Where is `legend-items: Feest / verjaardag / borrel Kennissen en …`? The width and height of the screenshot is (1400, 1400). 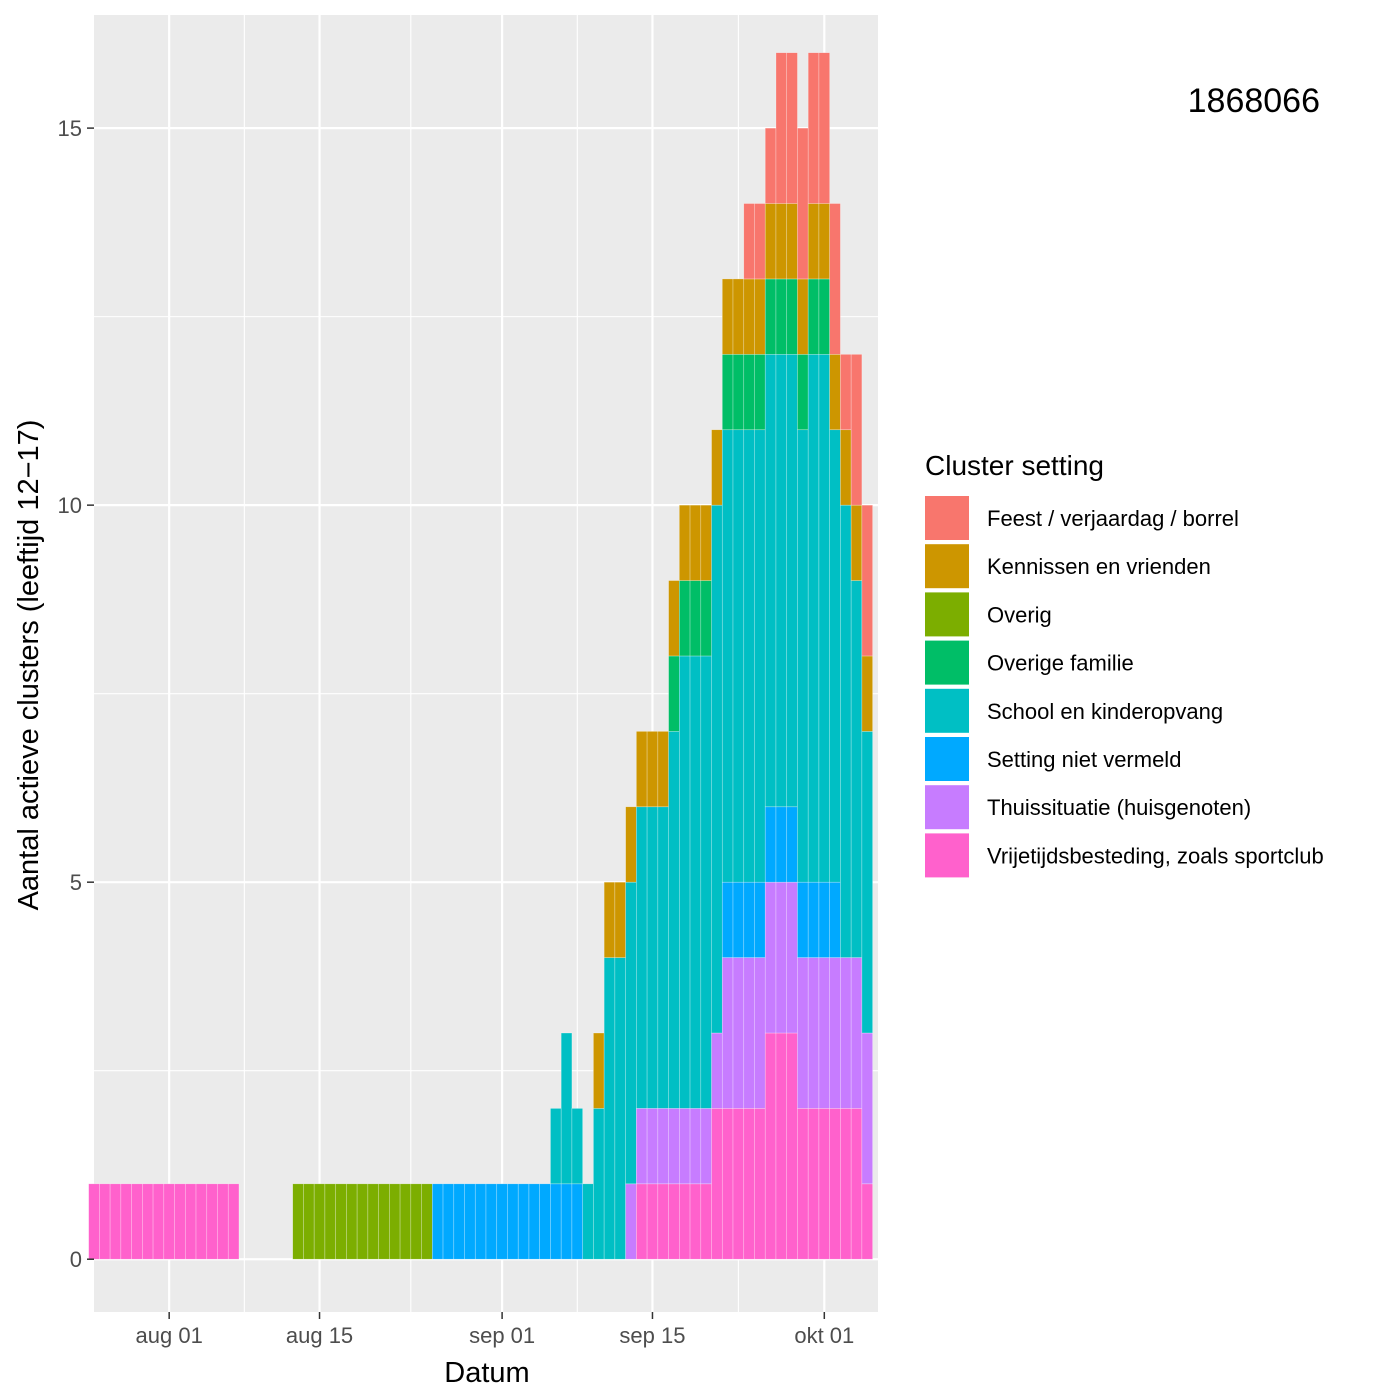
legend-items: Feest / verjaardag / borrel Kennissen en … is located at coordinates (1124, 687).